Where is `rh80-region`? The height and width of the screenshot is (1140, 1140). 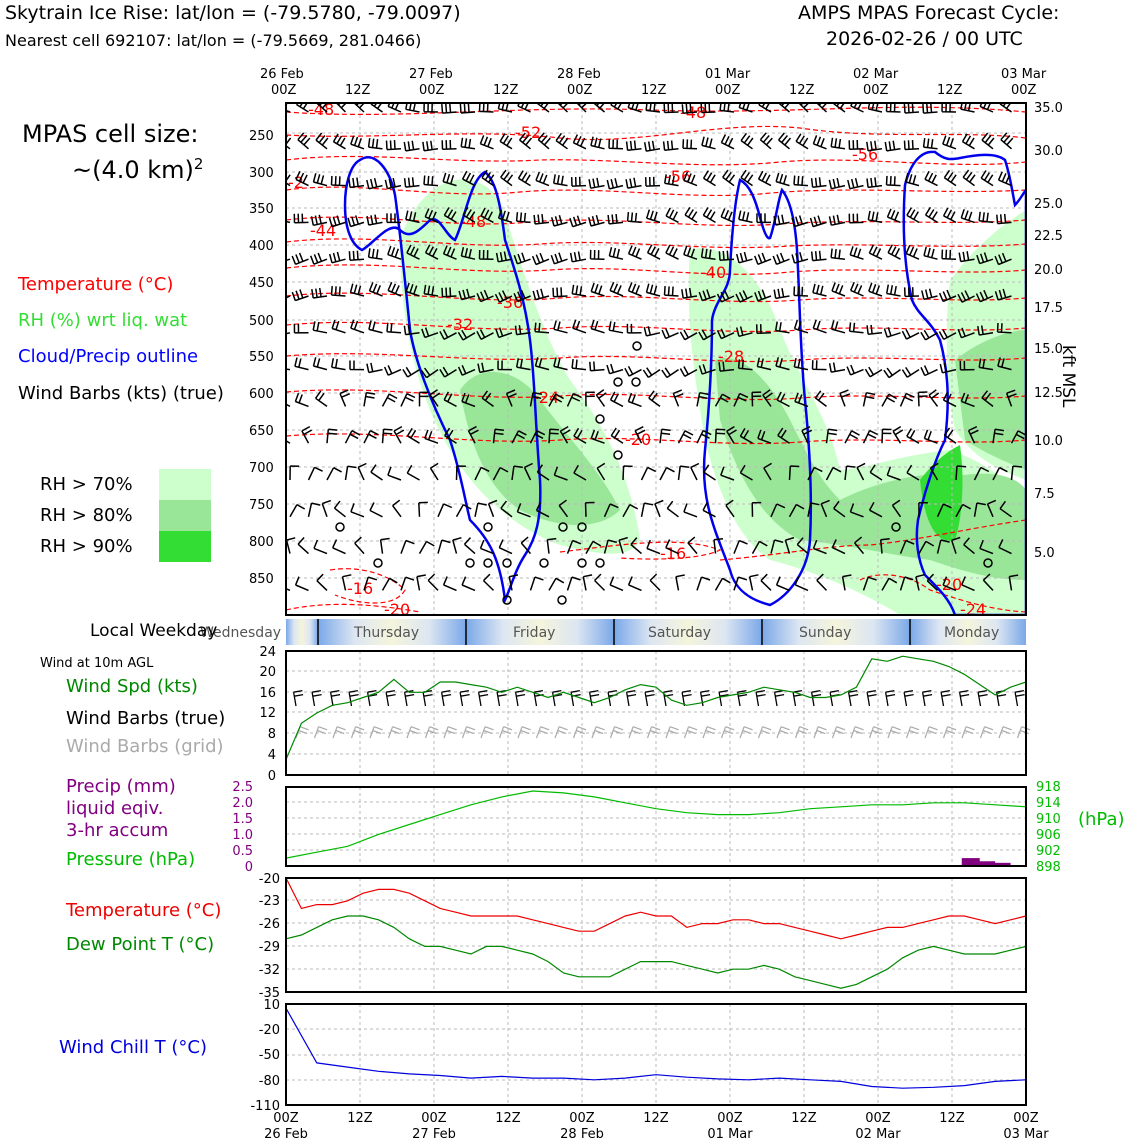
rh80-region is located at coordinates (990, 400).